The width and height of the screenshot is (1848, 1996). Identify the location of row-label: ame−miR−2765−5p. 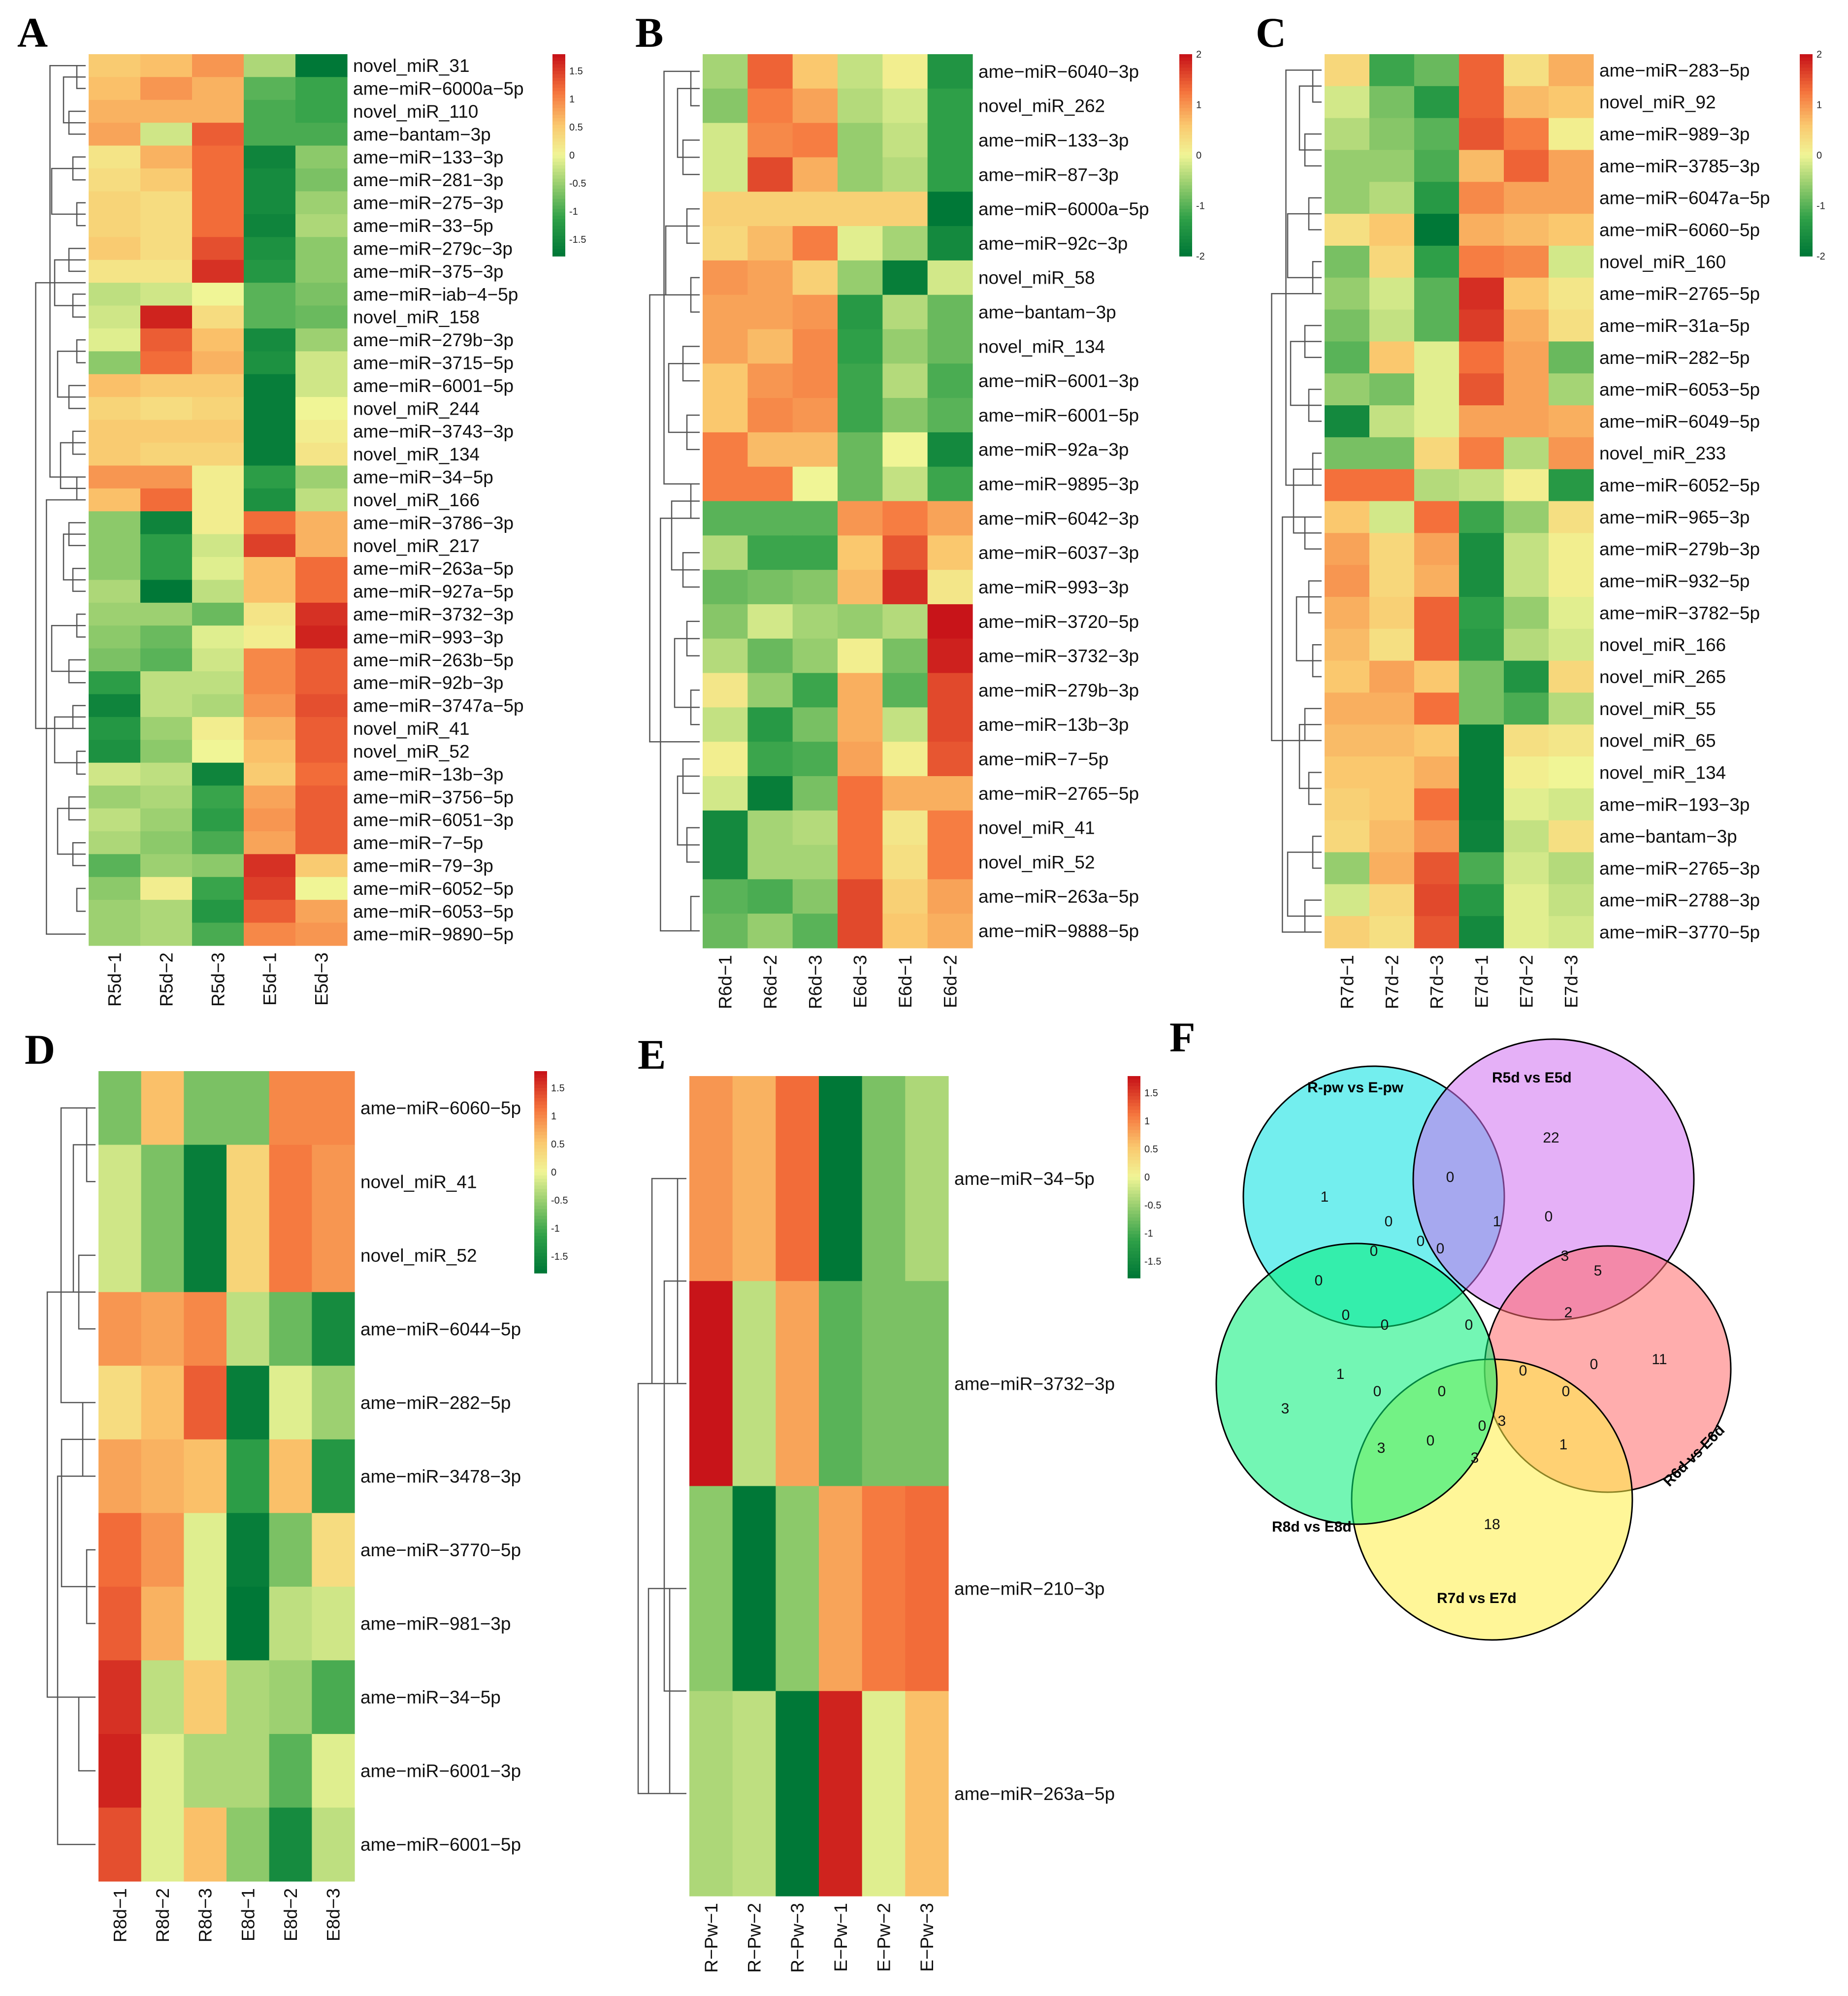
(1679, 294).